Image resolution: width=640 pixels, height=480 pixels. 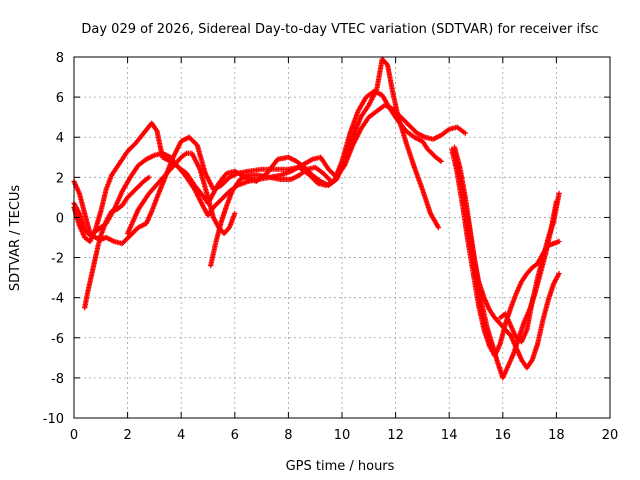 What do you see at coordinates (53, 239) in the screenshot?
I see `y-tick-labels: -10 -8 -6 -4 -2 0 2 4 6 8` at bounding box center [53, 239].